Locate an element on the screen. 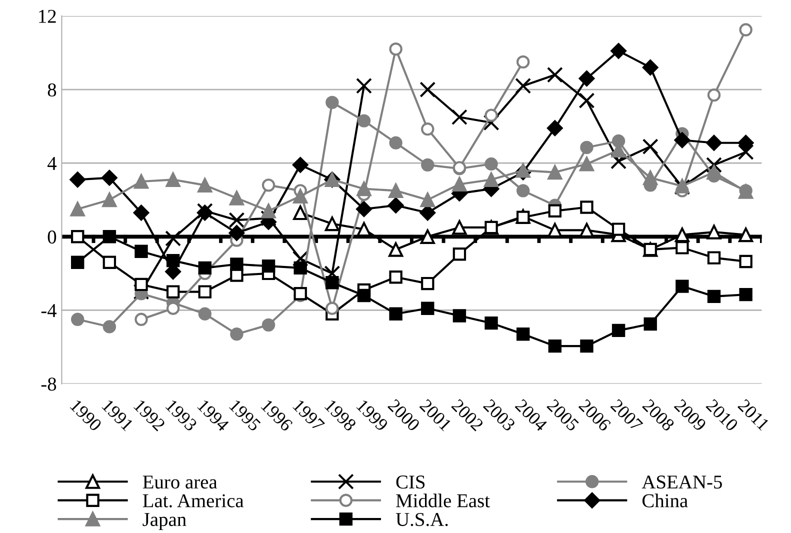 The height and width of the screenshot is (533, 791). y-tick-label: -8 is located at coordinates (48, 384).